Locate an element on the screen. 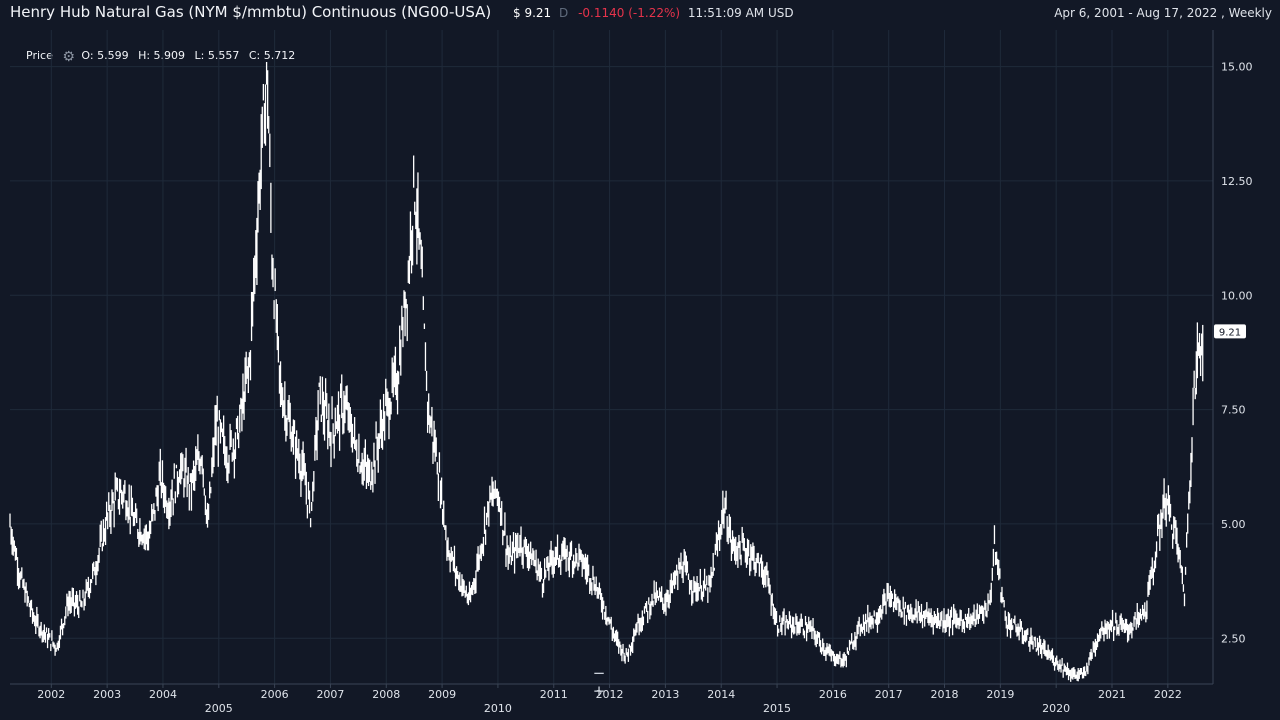 This screenshot has width=1280, height=720. last-price: $ 9.21 is located at coordinates (532, 13).